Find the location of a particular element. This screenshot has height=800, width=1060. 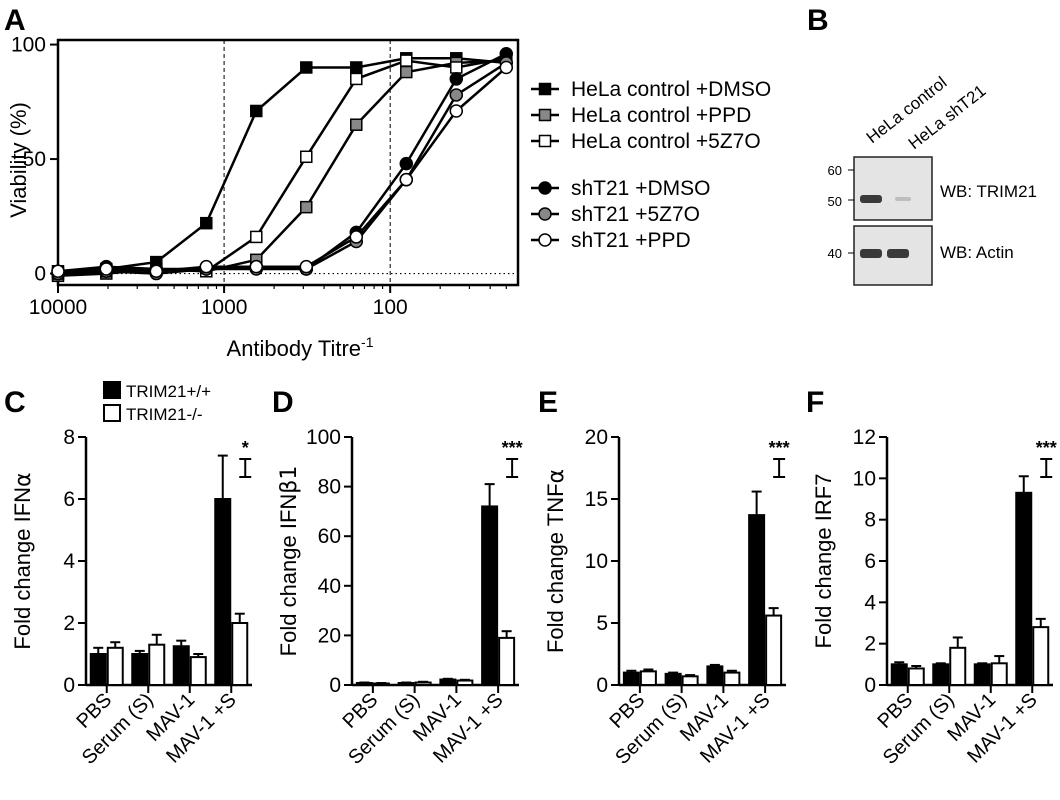

y-tick-label-100: 100 is located at coordinates (28, 45).